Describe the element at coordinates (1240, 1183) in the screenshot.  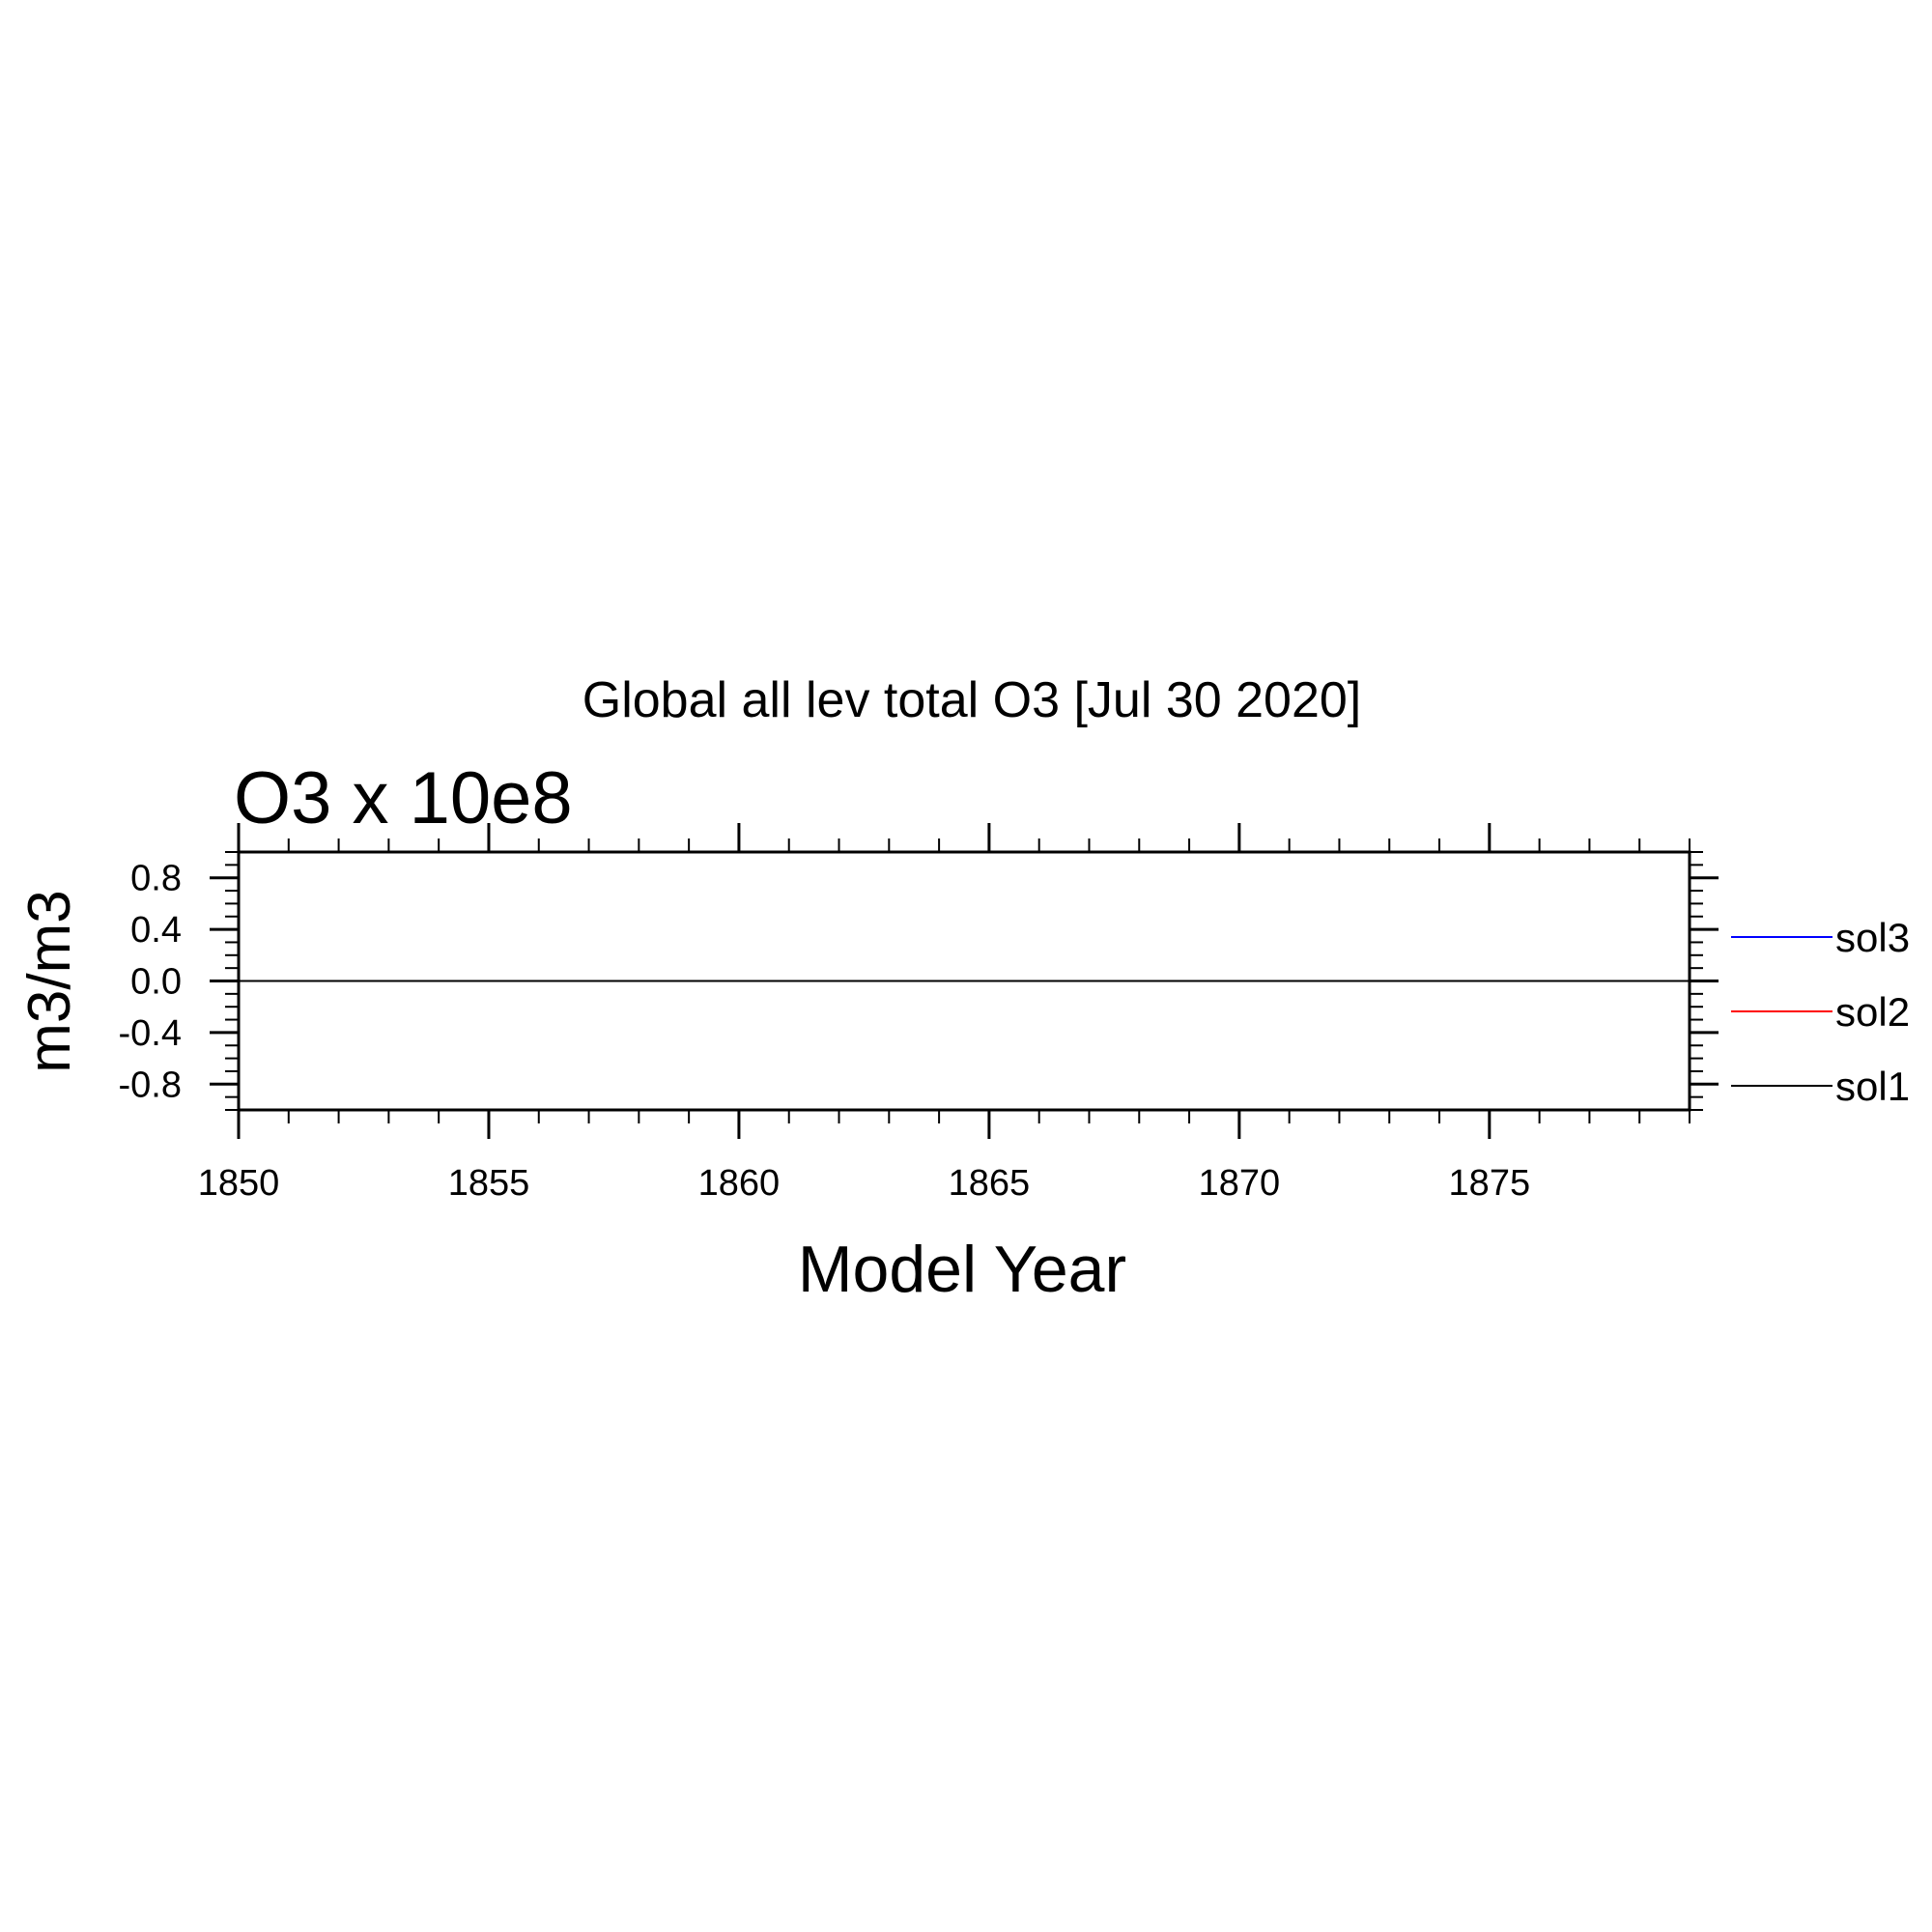
I see `x-tick-label: 1870` at that location.